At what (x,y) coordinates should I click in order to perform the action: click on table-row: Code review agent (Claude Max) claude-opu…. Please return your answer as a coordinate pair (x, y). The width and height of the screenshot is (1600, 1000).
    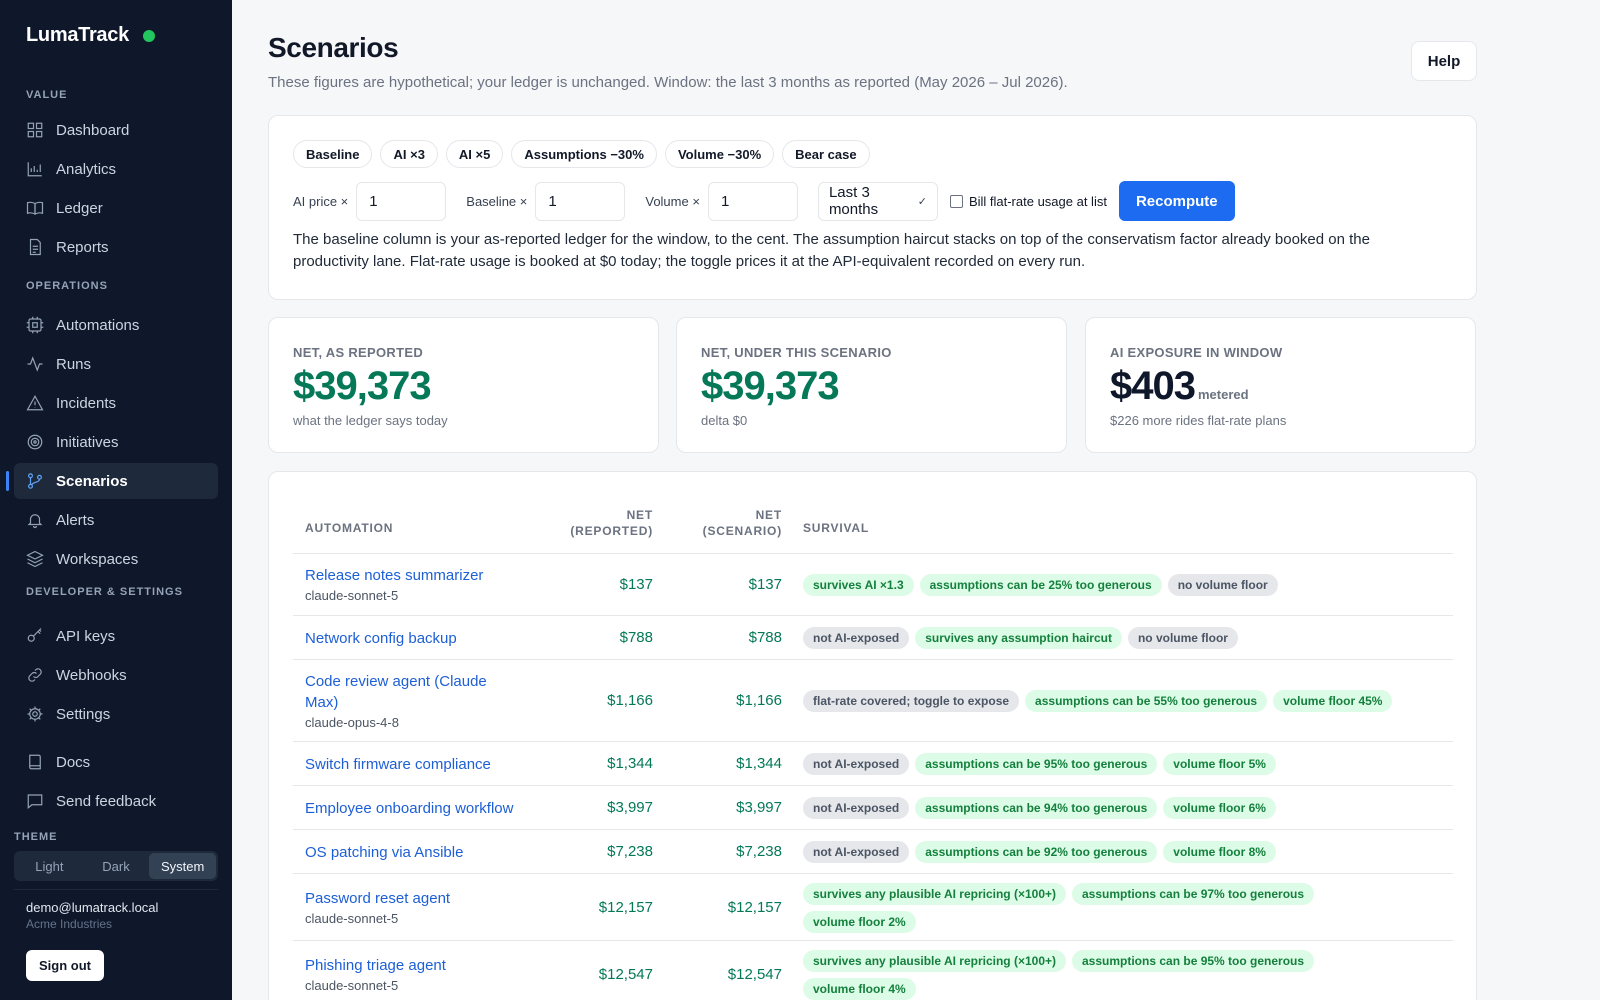
    Looking at the image, I should click on (873, 701).